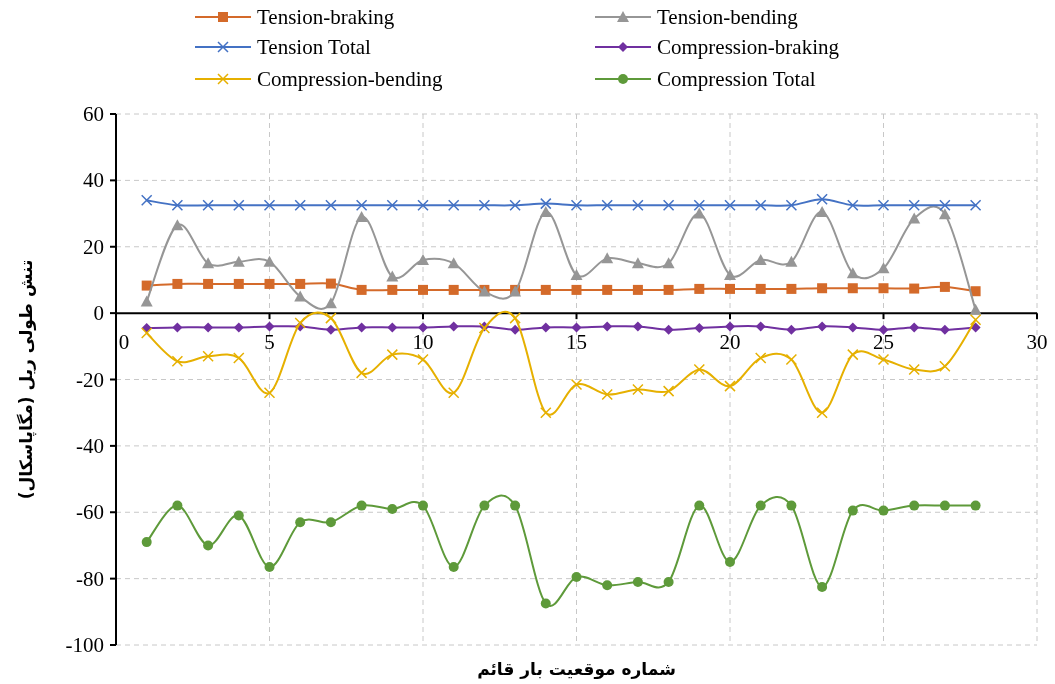  Describe the element at coordinates (576, 669) in the screenshot. I see `x-axis-title: شماره موقعیت بار قائم` at that location.